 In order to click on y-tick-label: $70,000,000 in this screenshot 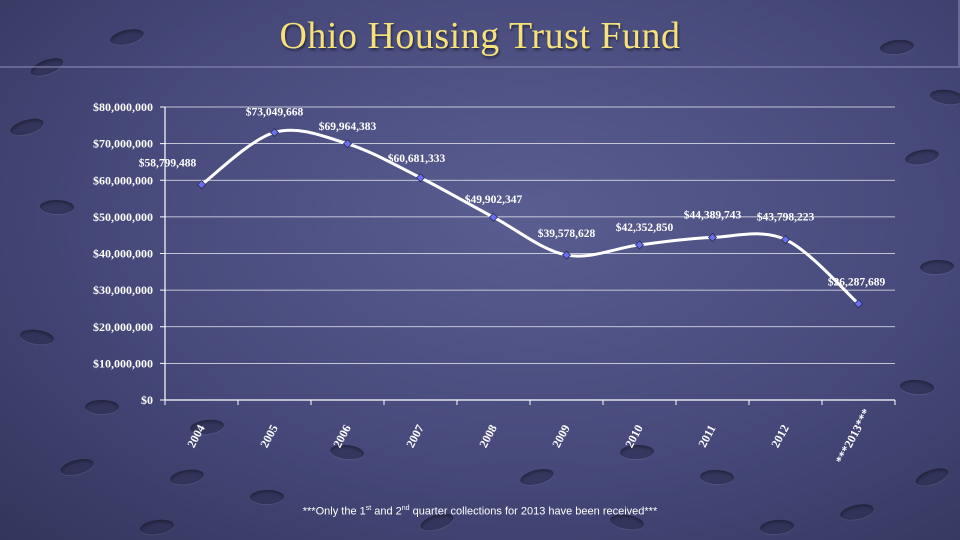, I will do `click(123, 144)`.